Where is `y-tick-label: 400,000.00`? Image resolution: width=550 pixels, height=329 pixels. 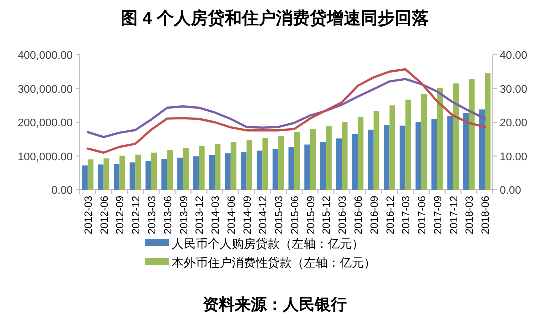 y-tick-label: 400,000.00 is located at coordinates (45, 56).